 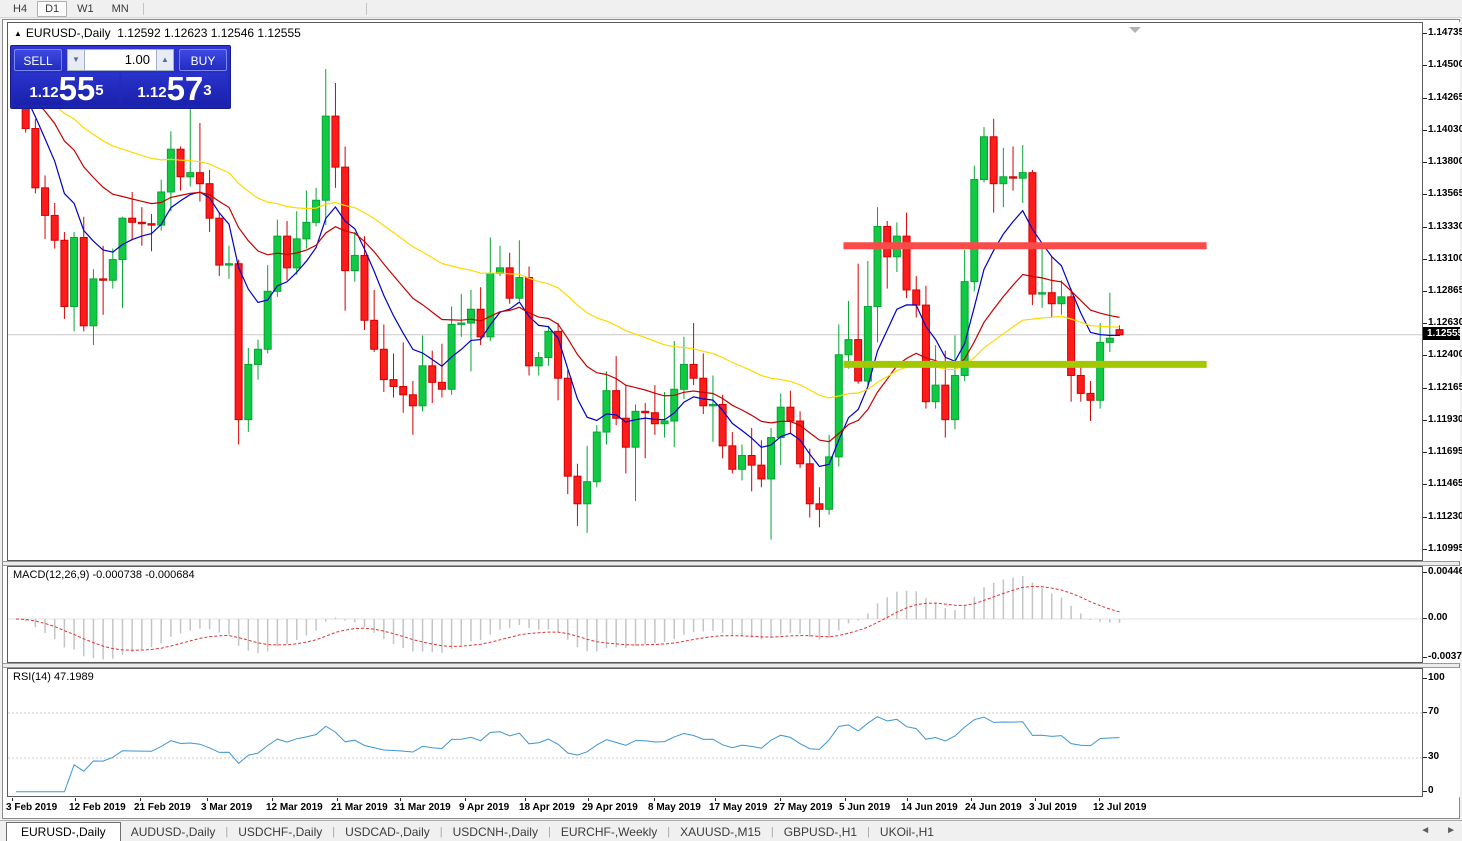 I want to click on price-ticklabel: 1.12400, so click(x=1445, y=355).